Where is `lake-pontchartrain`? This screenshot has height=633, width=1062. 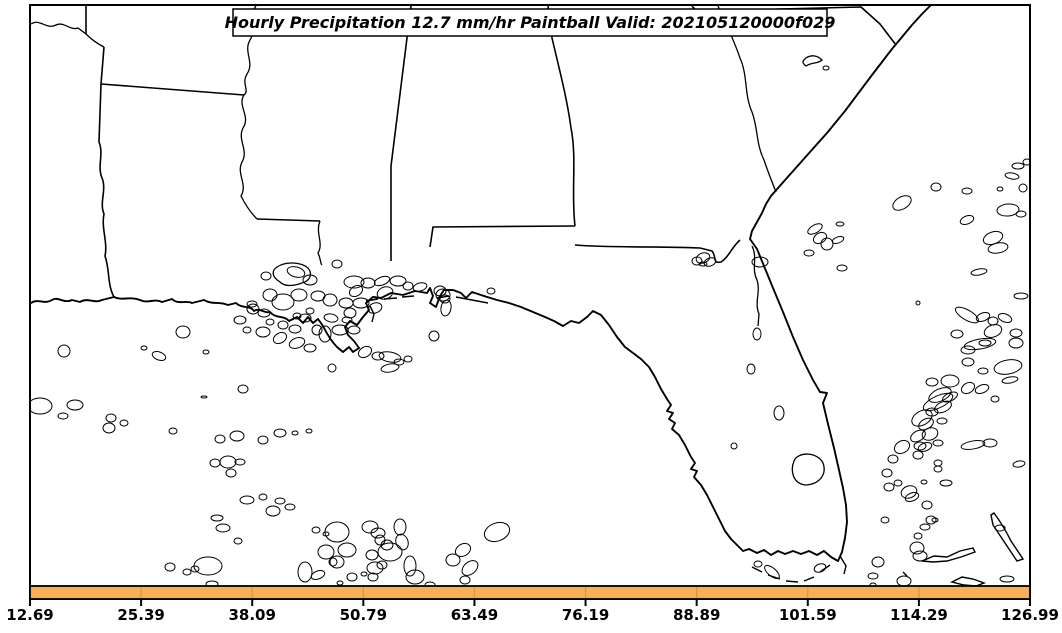 lake-pontchartrain is located at coordinates (292, 274).